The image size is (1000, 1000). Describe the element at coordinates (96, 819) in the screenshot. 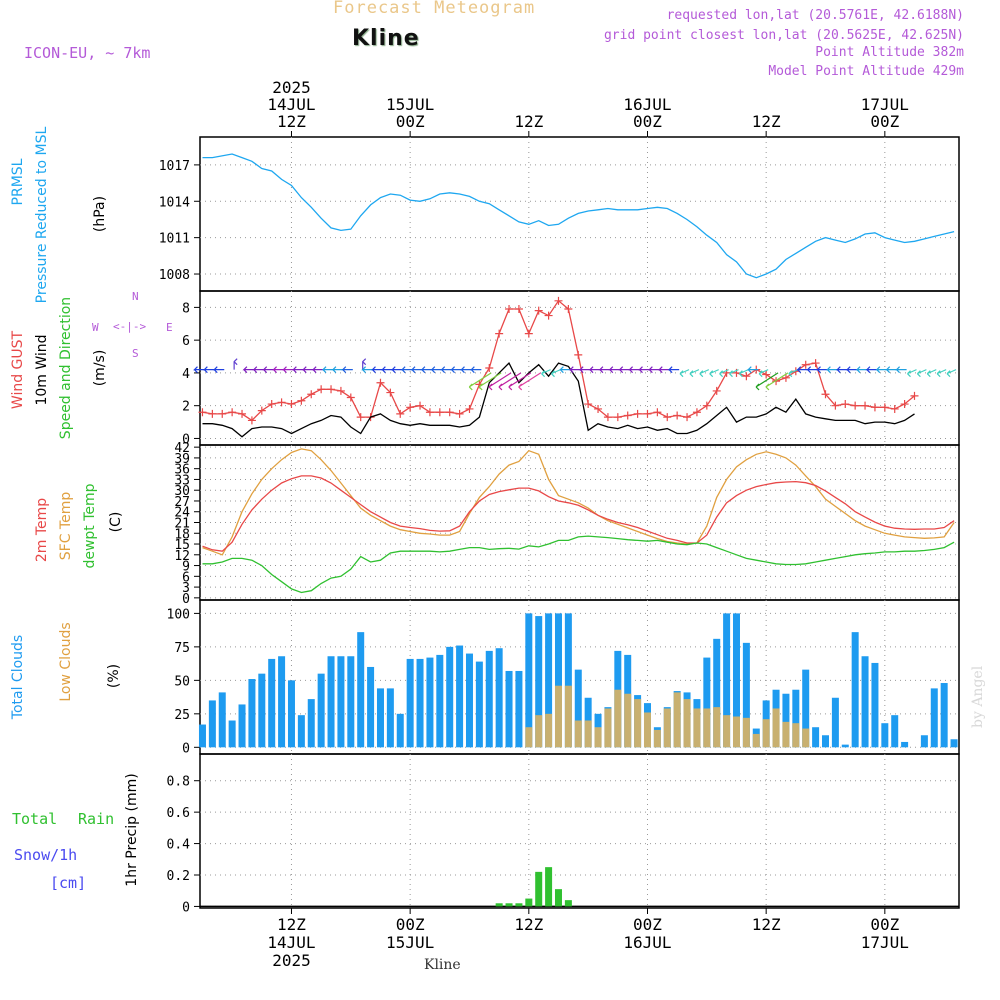

I see `legend-rain-label: Rain` at that location.